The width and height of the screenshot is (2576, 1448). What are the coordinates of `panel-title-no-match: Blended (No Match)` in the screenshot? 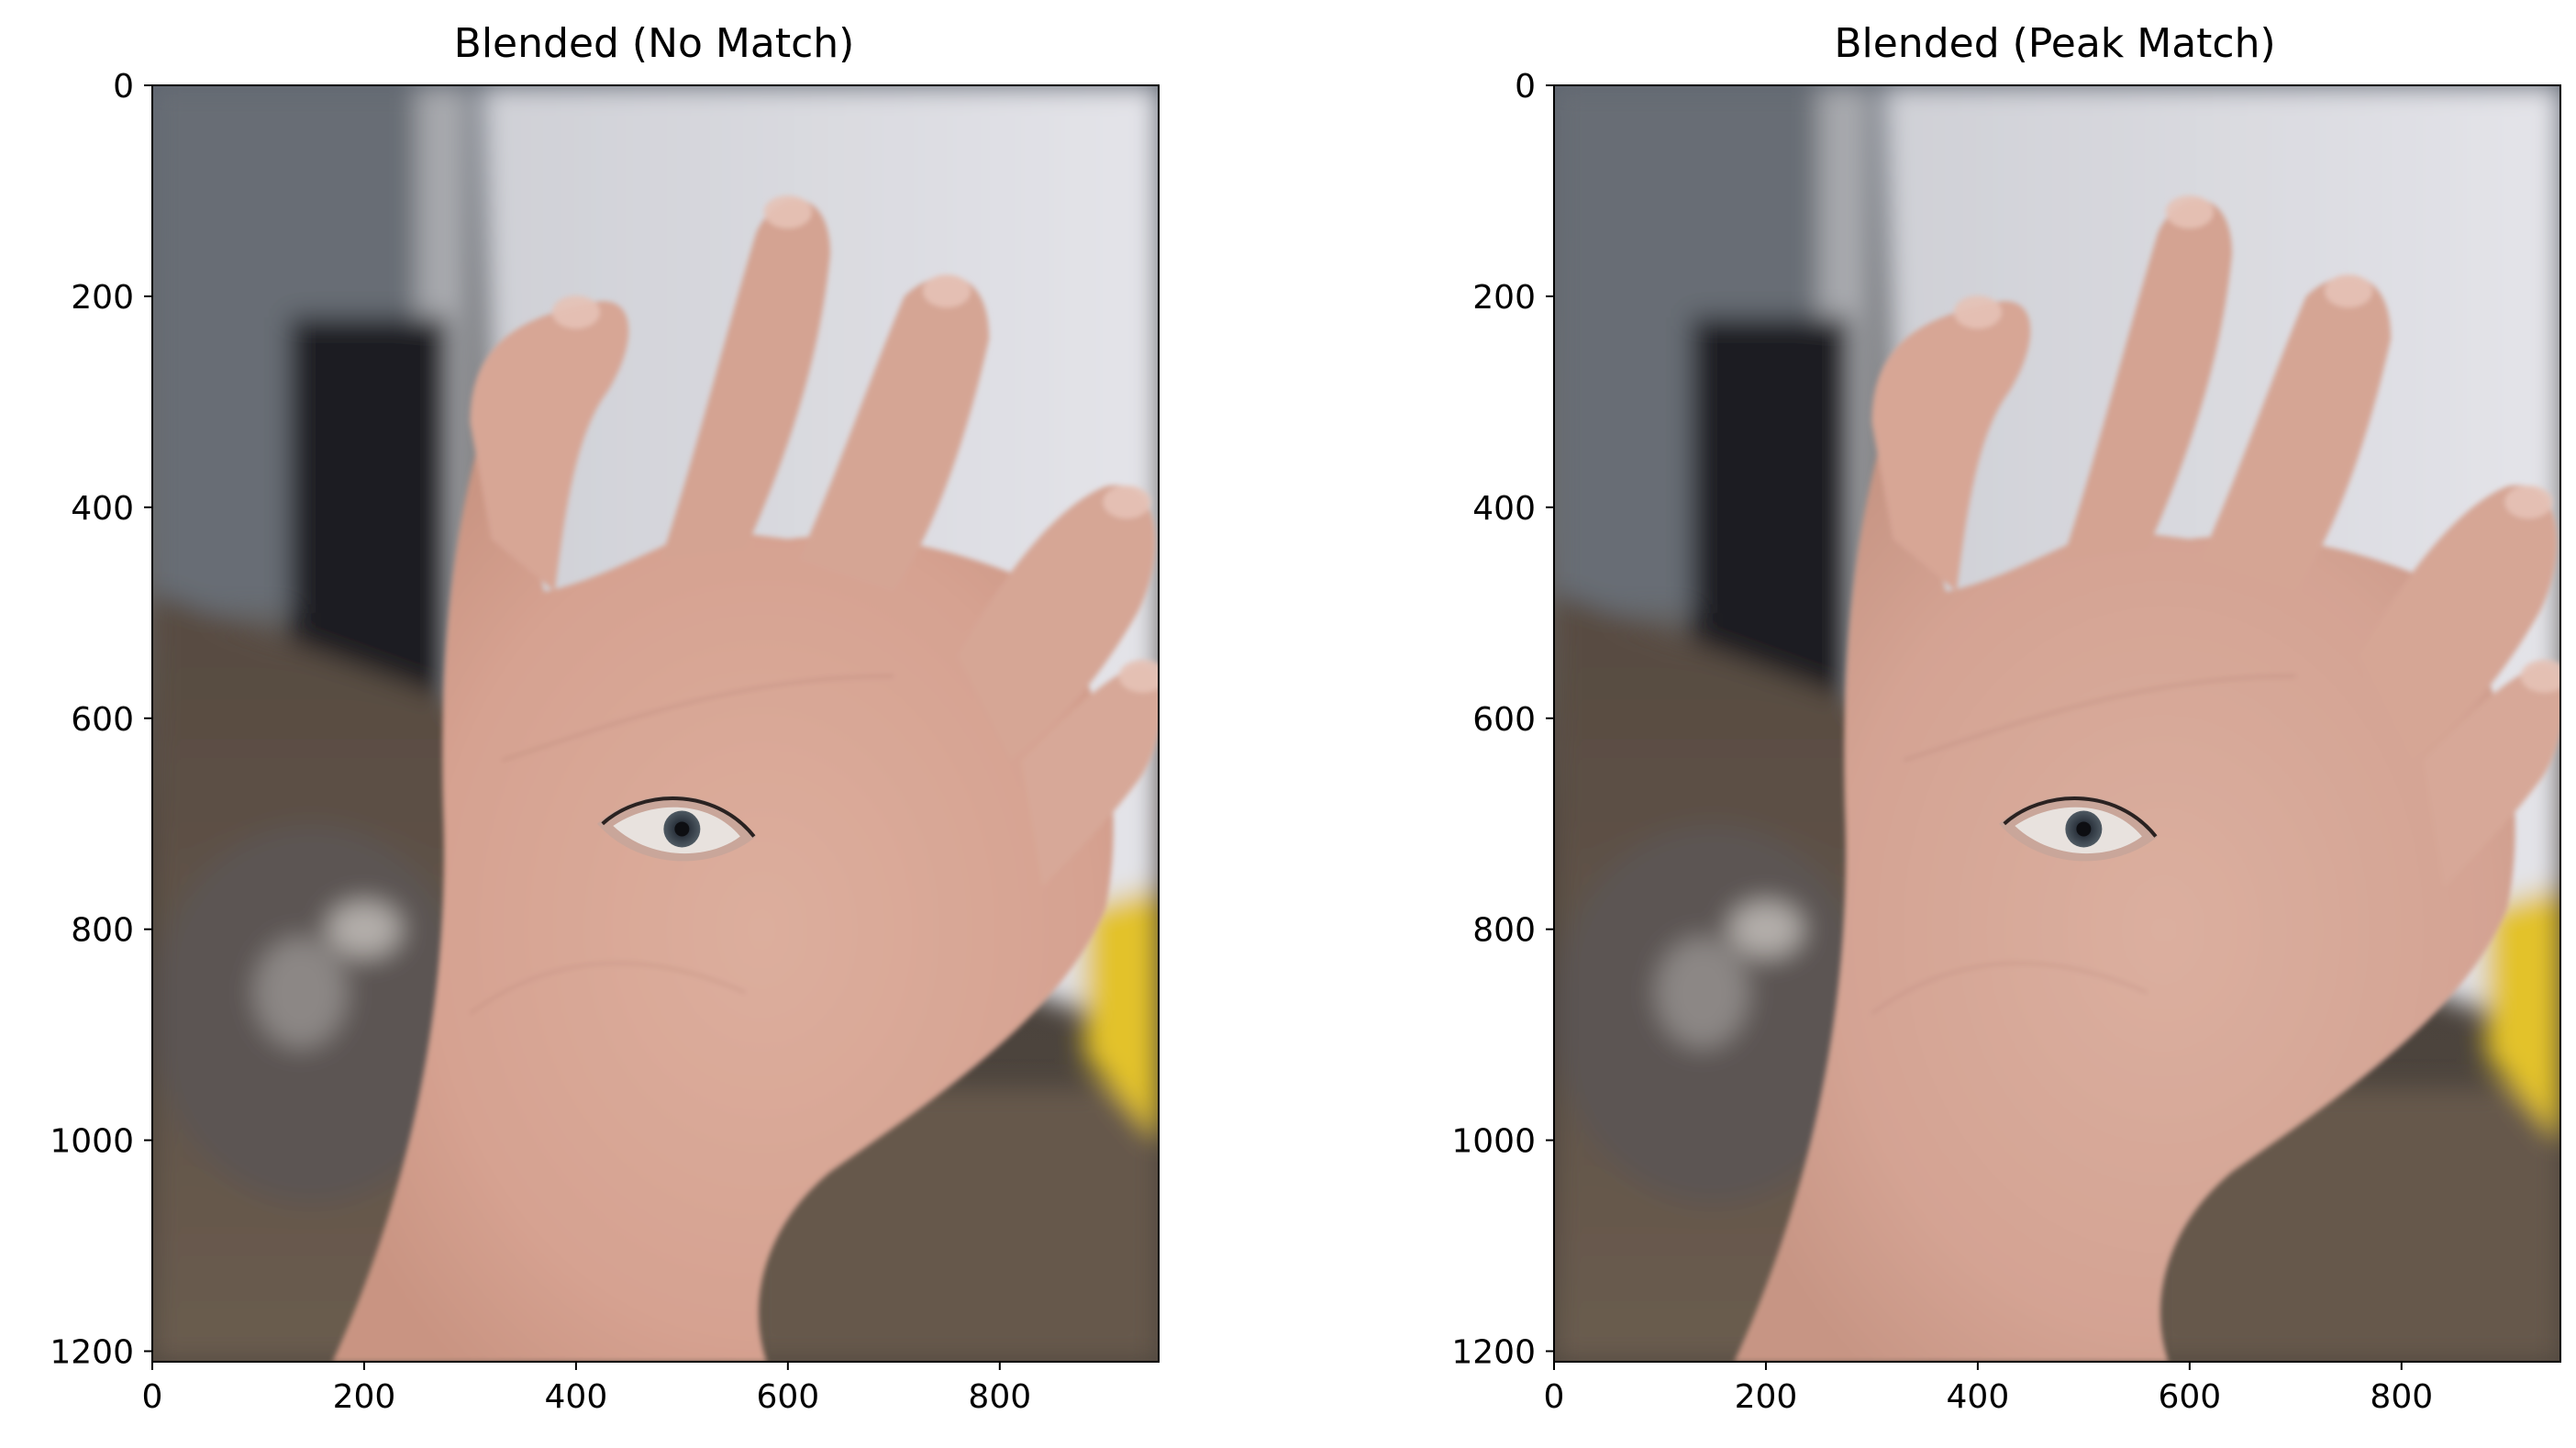 It's located at (654, 43).